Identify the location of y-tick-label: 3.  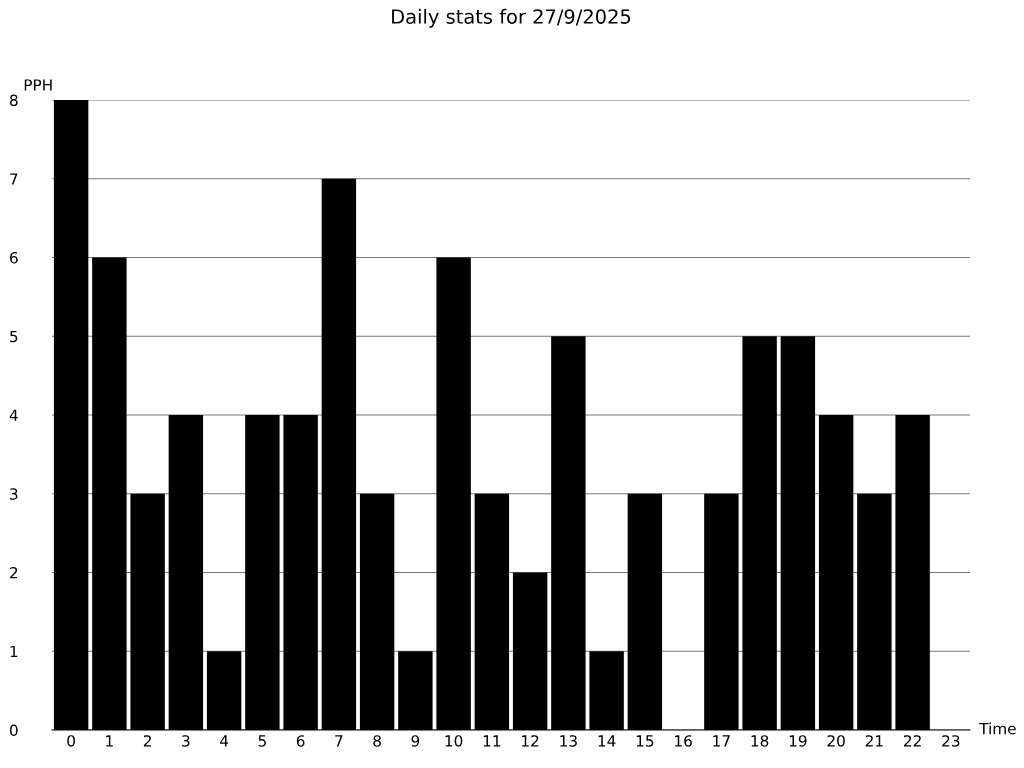
(14, 494).